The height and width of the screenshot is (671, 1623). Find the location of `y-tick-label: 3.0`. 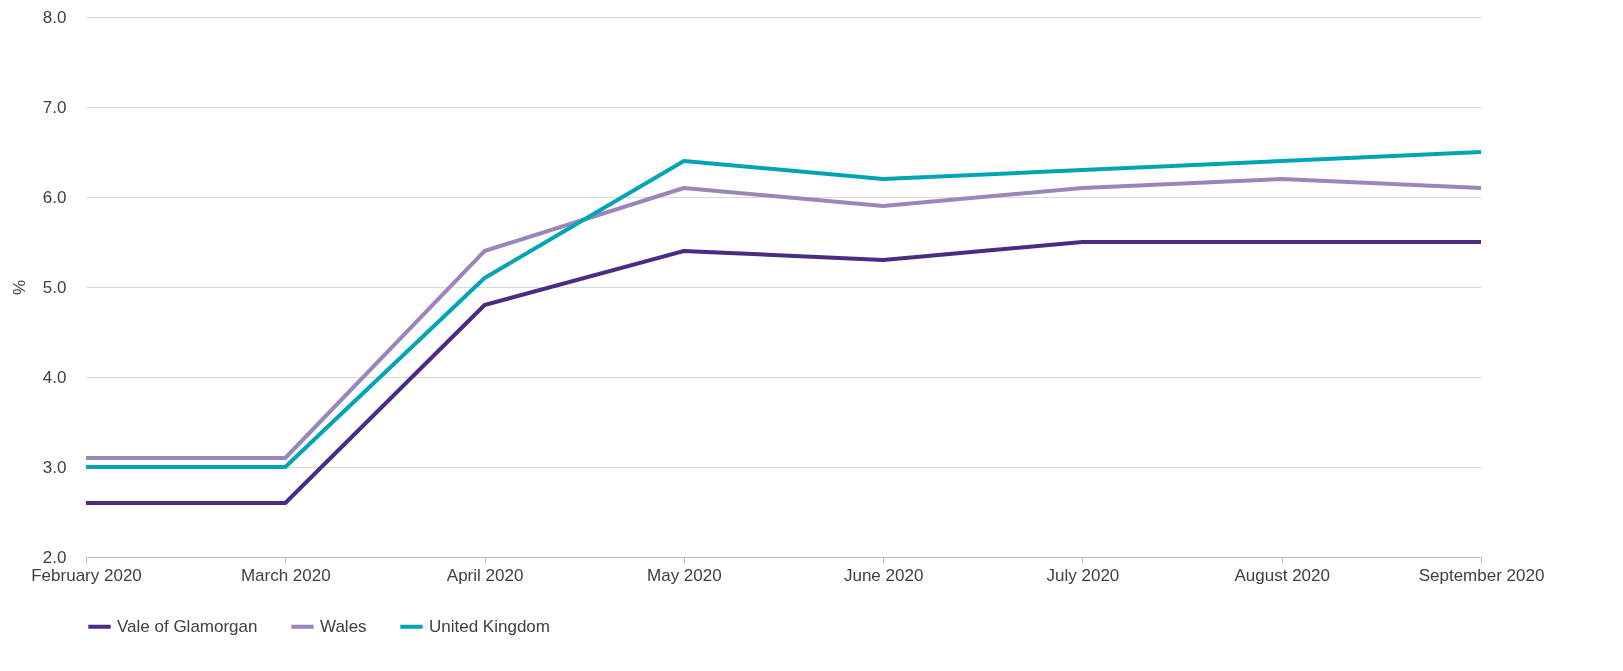

y-tick-label: 3.0 is located at coordinates (54, 467).